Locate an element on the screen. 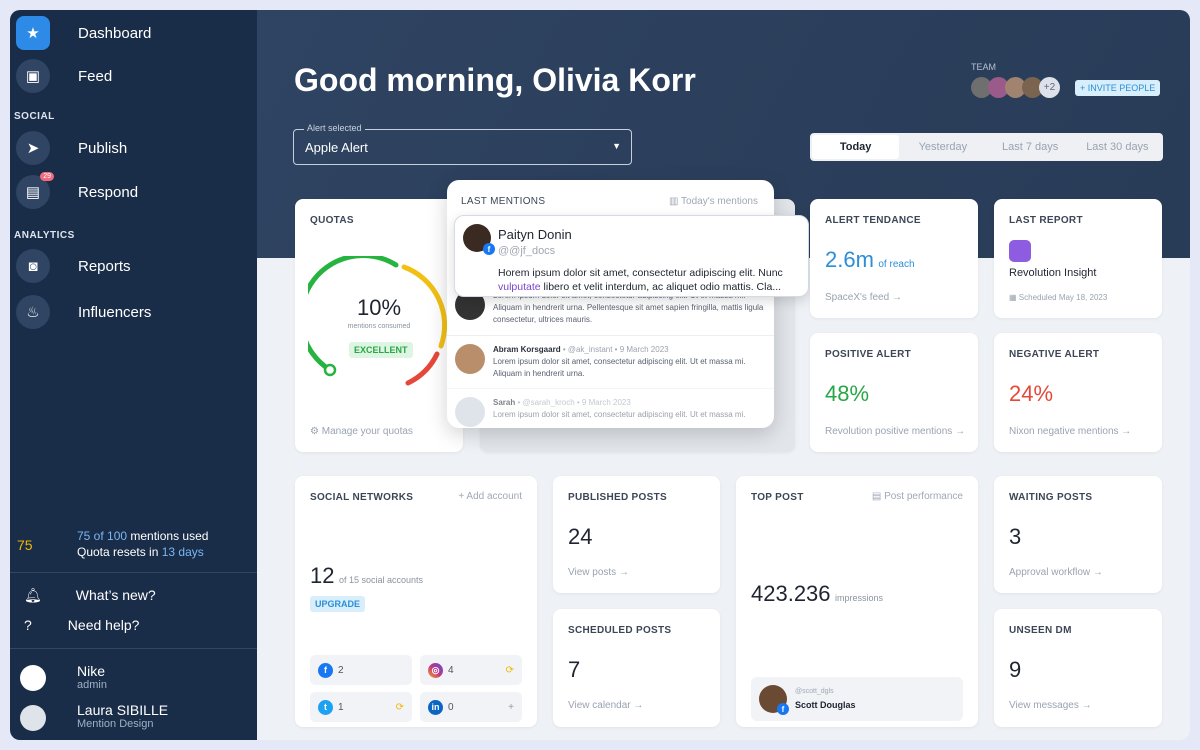  view-posts-link: View posts → is located at coordinates (598, 572).